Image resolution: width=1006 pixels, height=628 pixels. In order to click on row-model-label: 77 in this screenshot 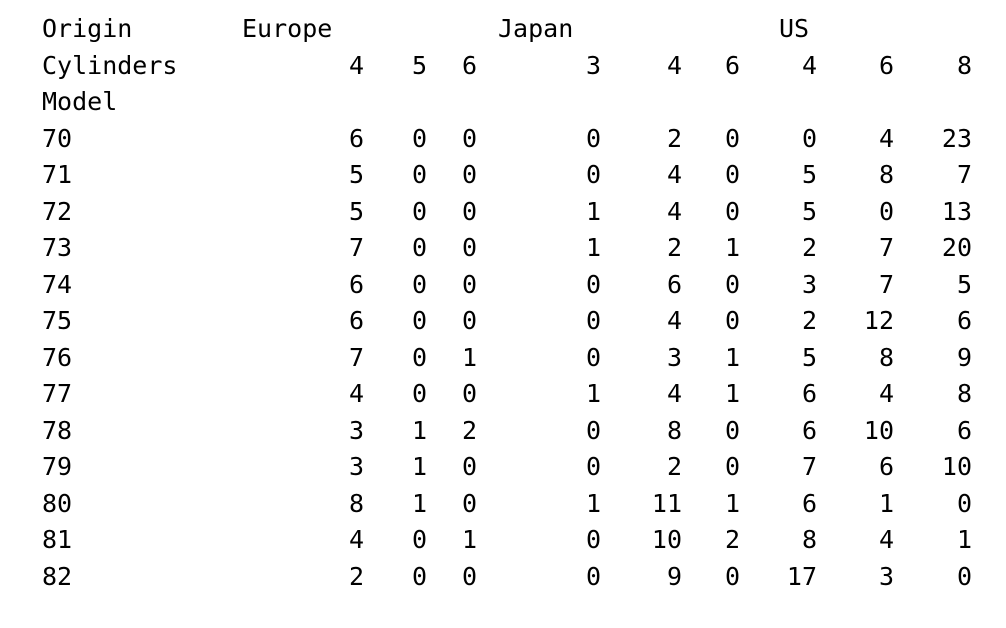, I will do `click(57, 393)`.